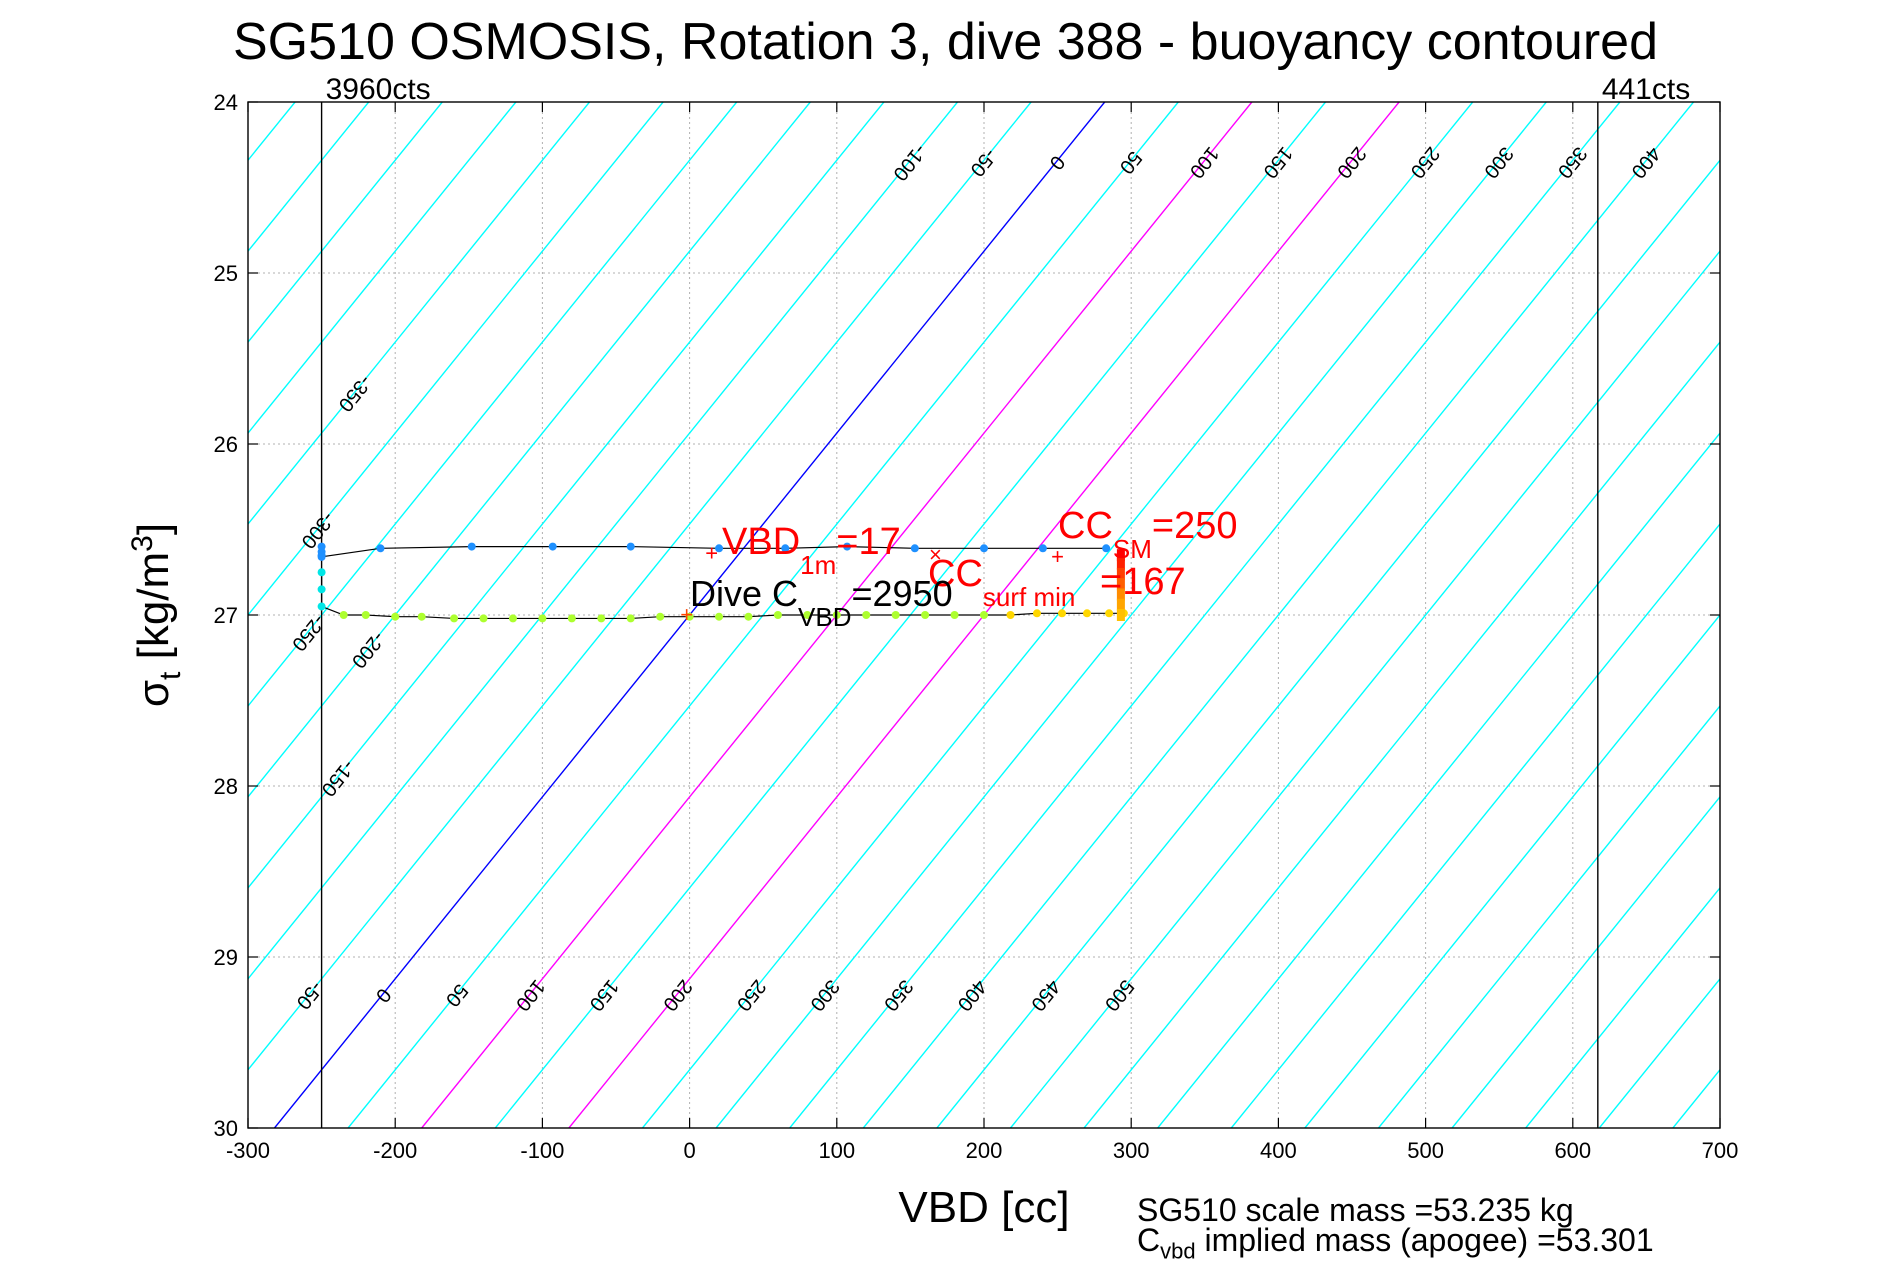  Describe the element at coordinates (226, 1128) in the screenshot. I see `y-tick-label: 30` at that location.